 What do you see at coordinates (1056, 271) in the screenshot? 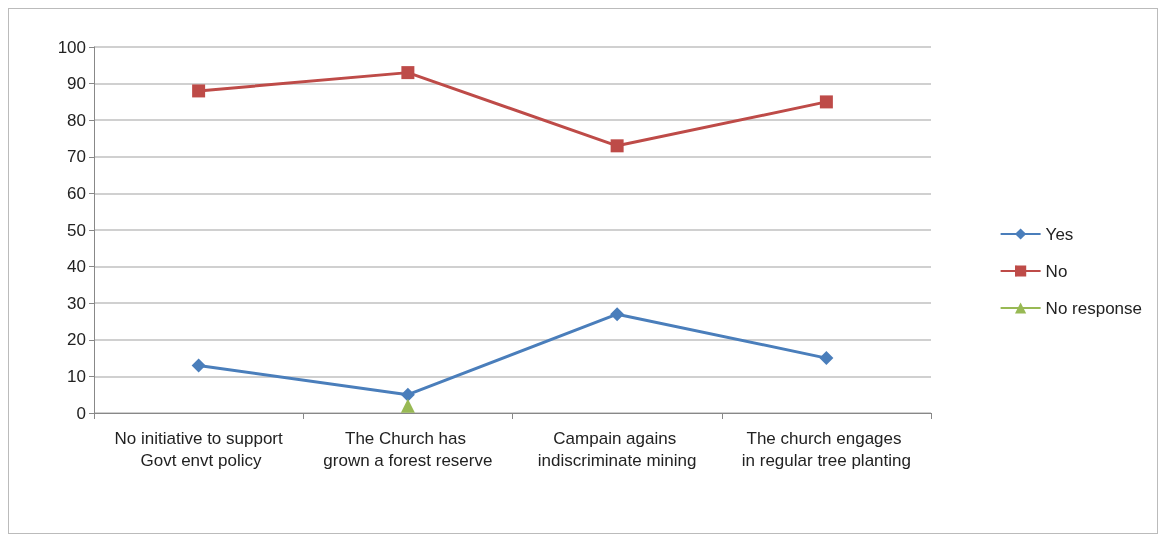
I see `legend-label: No` at bounding box center [1056, 271].